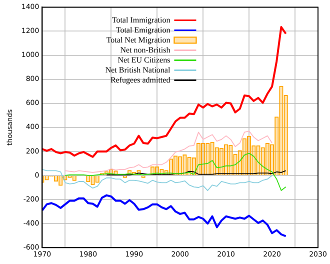 The height and width of the screenshot is (264, 330). Describe the element at coordinates (145, 49) in the screenshot. I see `legend-label: Net non-British` at that location.